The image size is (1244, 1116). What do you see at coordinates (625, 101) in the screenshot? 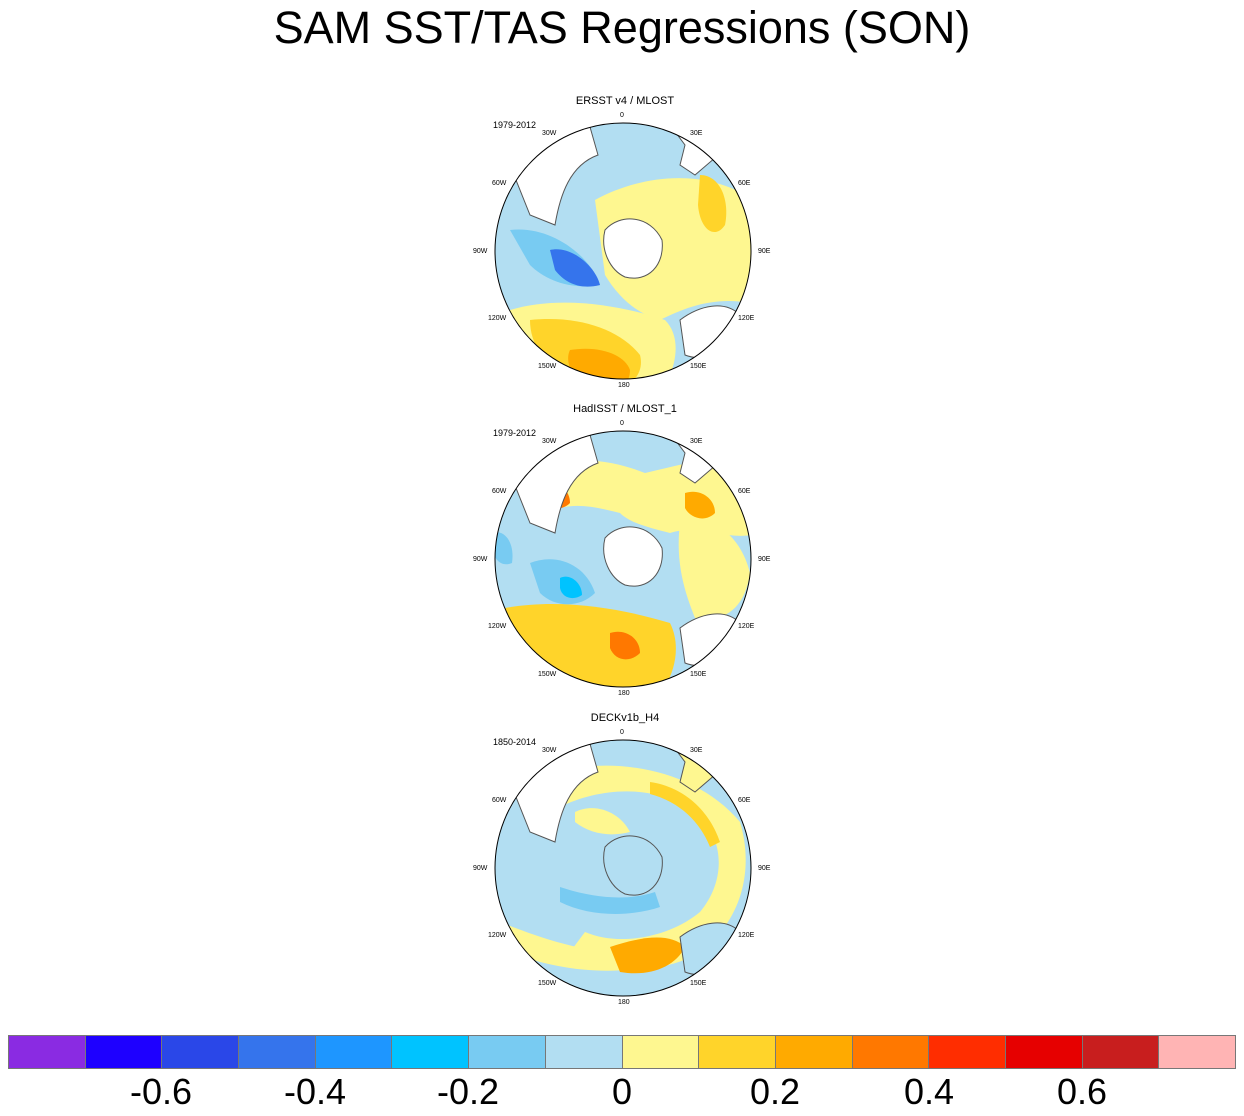
I see `panel-title: ERSST v4 / MLOST` at bounding box center [625, 101].